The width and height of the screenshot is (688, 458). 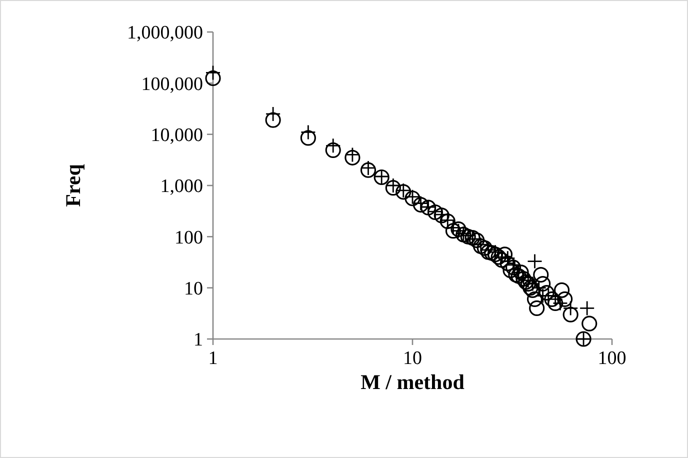 What do you see at coordinates (172, 84) in the screenshot?
I see `y-tick-label: 100,000` at bounding box center [172, 84].